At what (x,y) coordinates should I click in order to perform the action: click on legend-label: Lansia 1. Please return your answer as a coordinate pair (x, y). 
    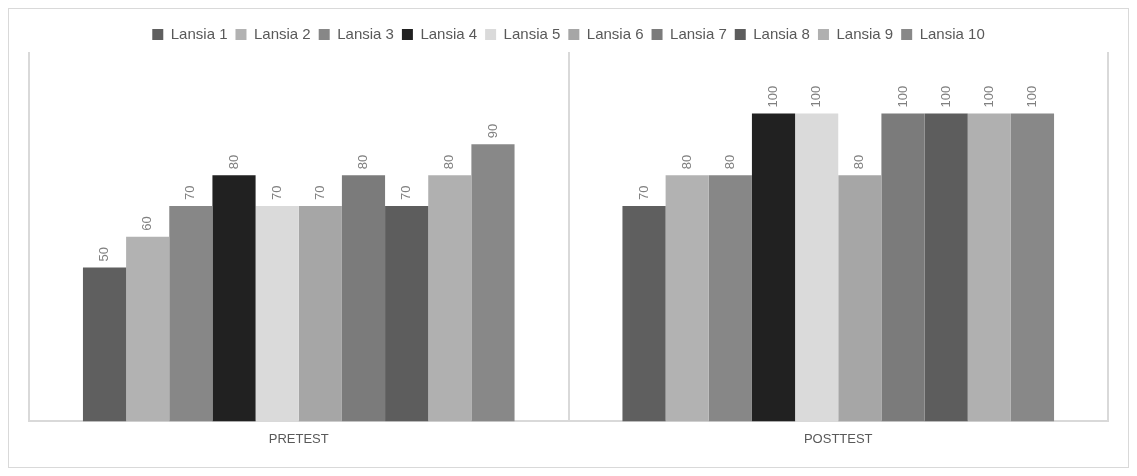
    Looking at the image, I should click on (199, 33).